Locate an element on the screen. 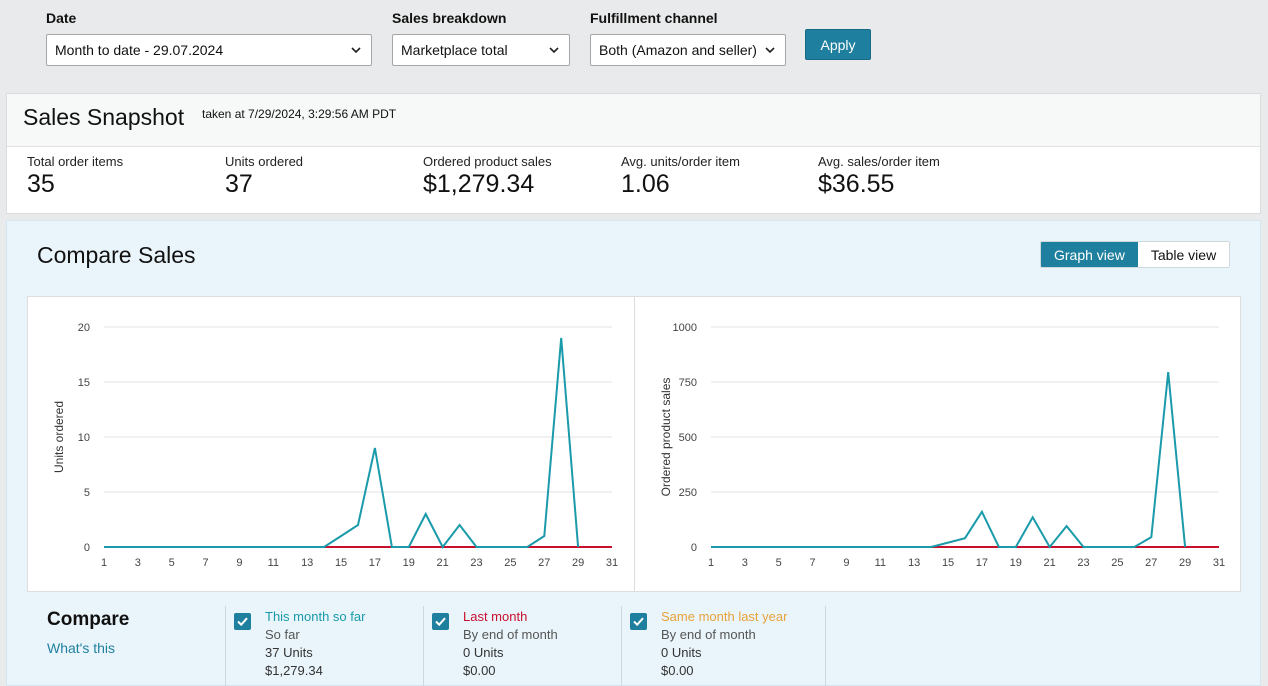  metric-value: $1,279.34 is located at coordinates (479, 184).